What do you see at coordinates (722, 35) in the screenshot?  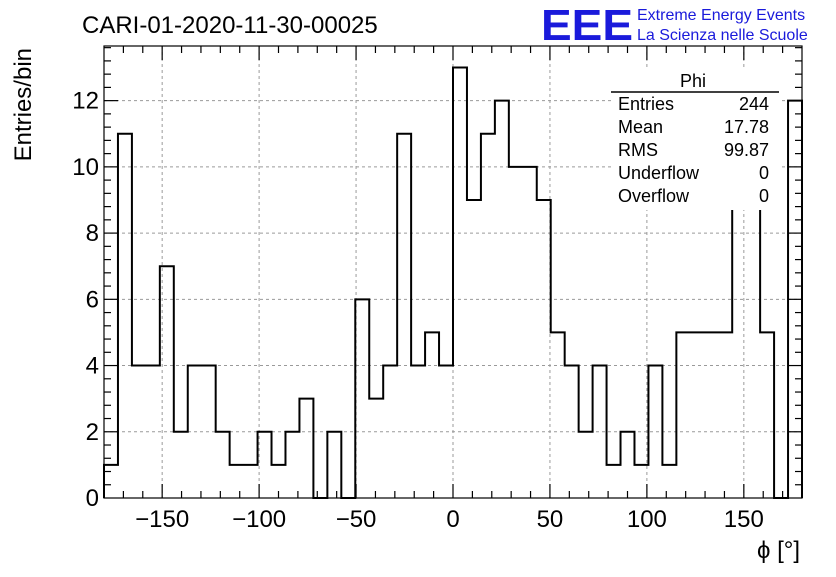 I see `eee-logo-line2: La Scienza nelle Scuole` at bounding box center [722, 35].